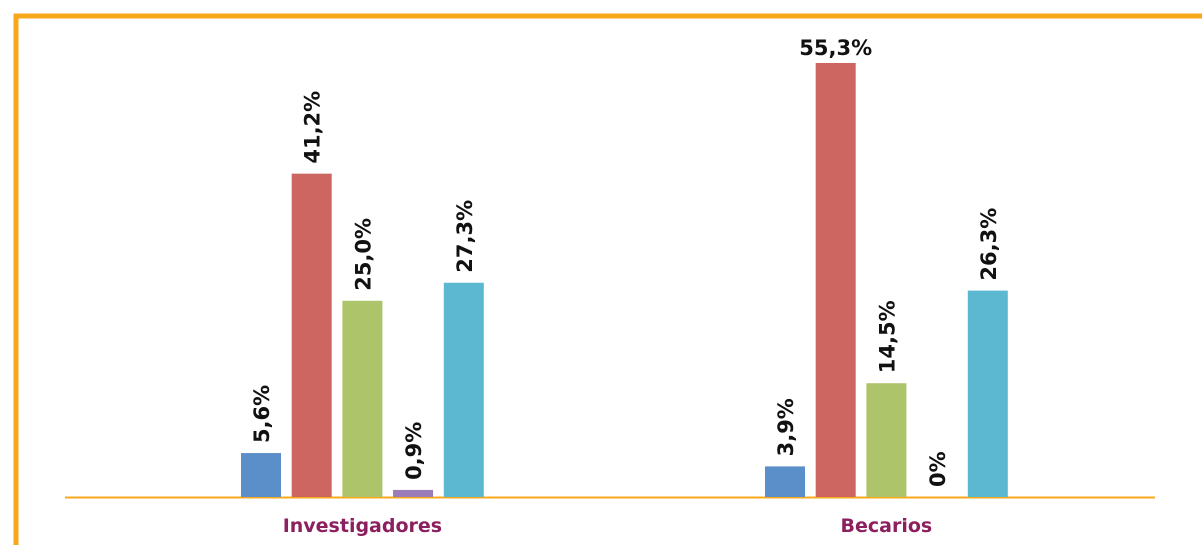 The height and width of the screenshot is (545, 1202). I want to click on value-label: 0%, so click(938, 469).